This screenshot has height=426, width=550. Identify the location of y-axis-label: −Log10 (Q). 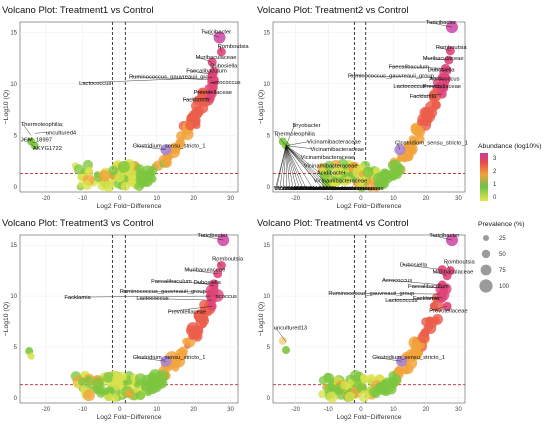
(6, 319).